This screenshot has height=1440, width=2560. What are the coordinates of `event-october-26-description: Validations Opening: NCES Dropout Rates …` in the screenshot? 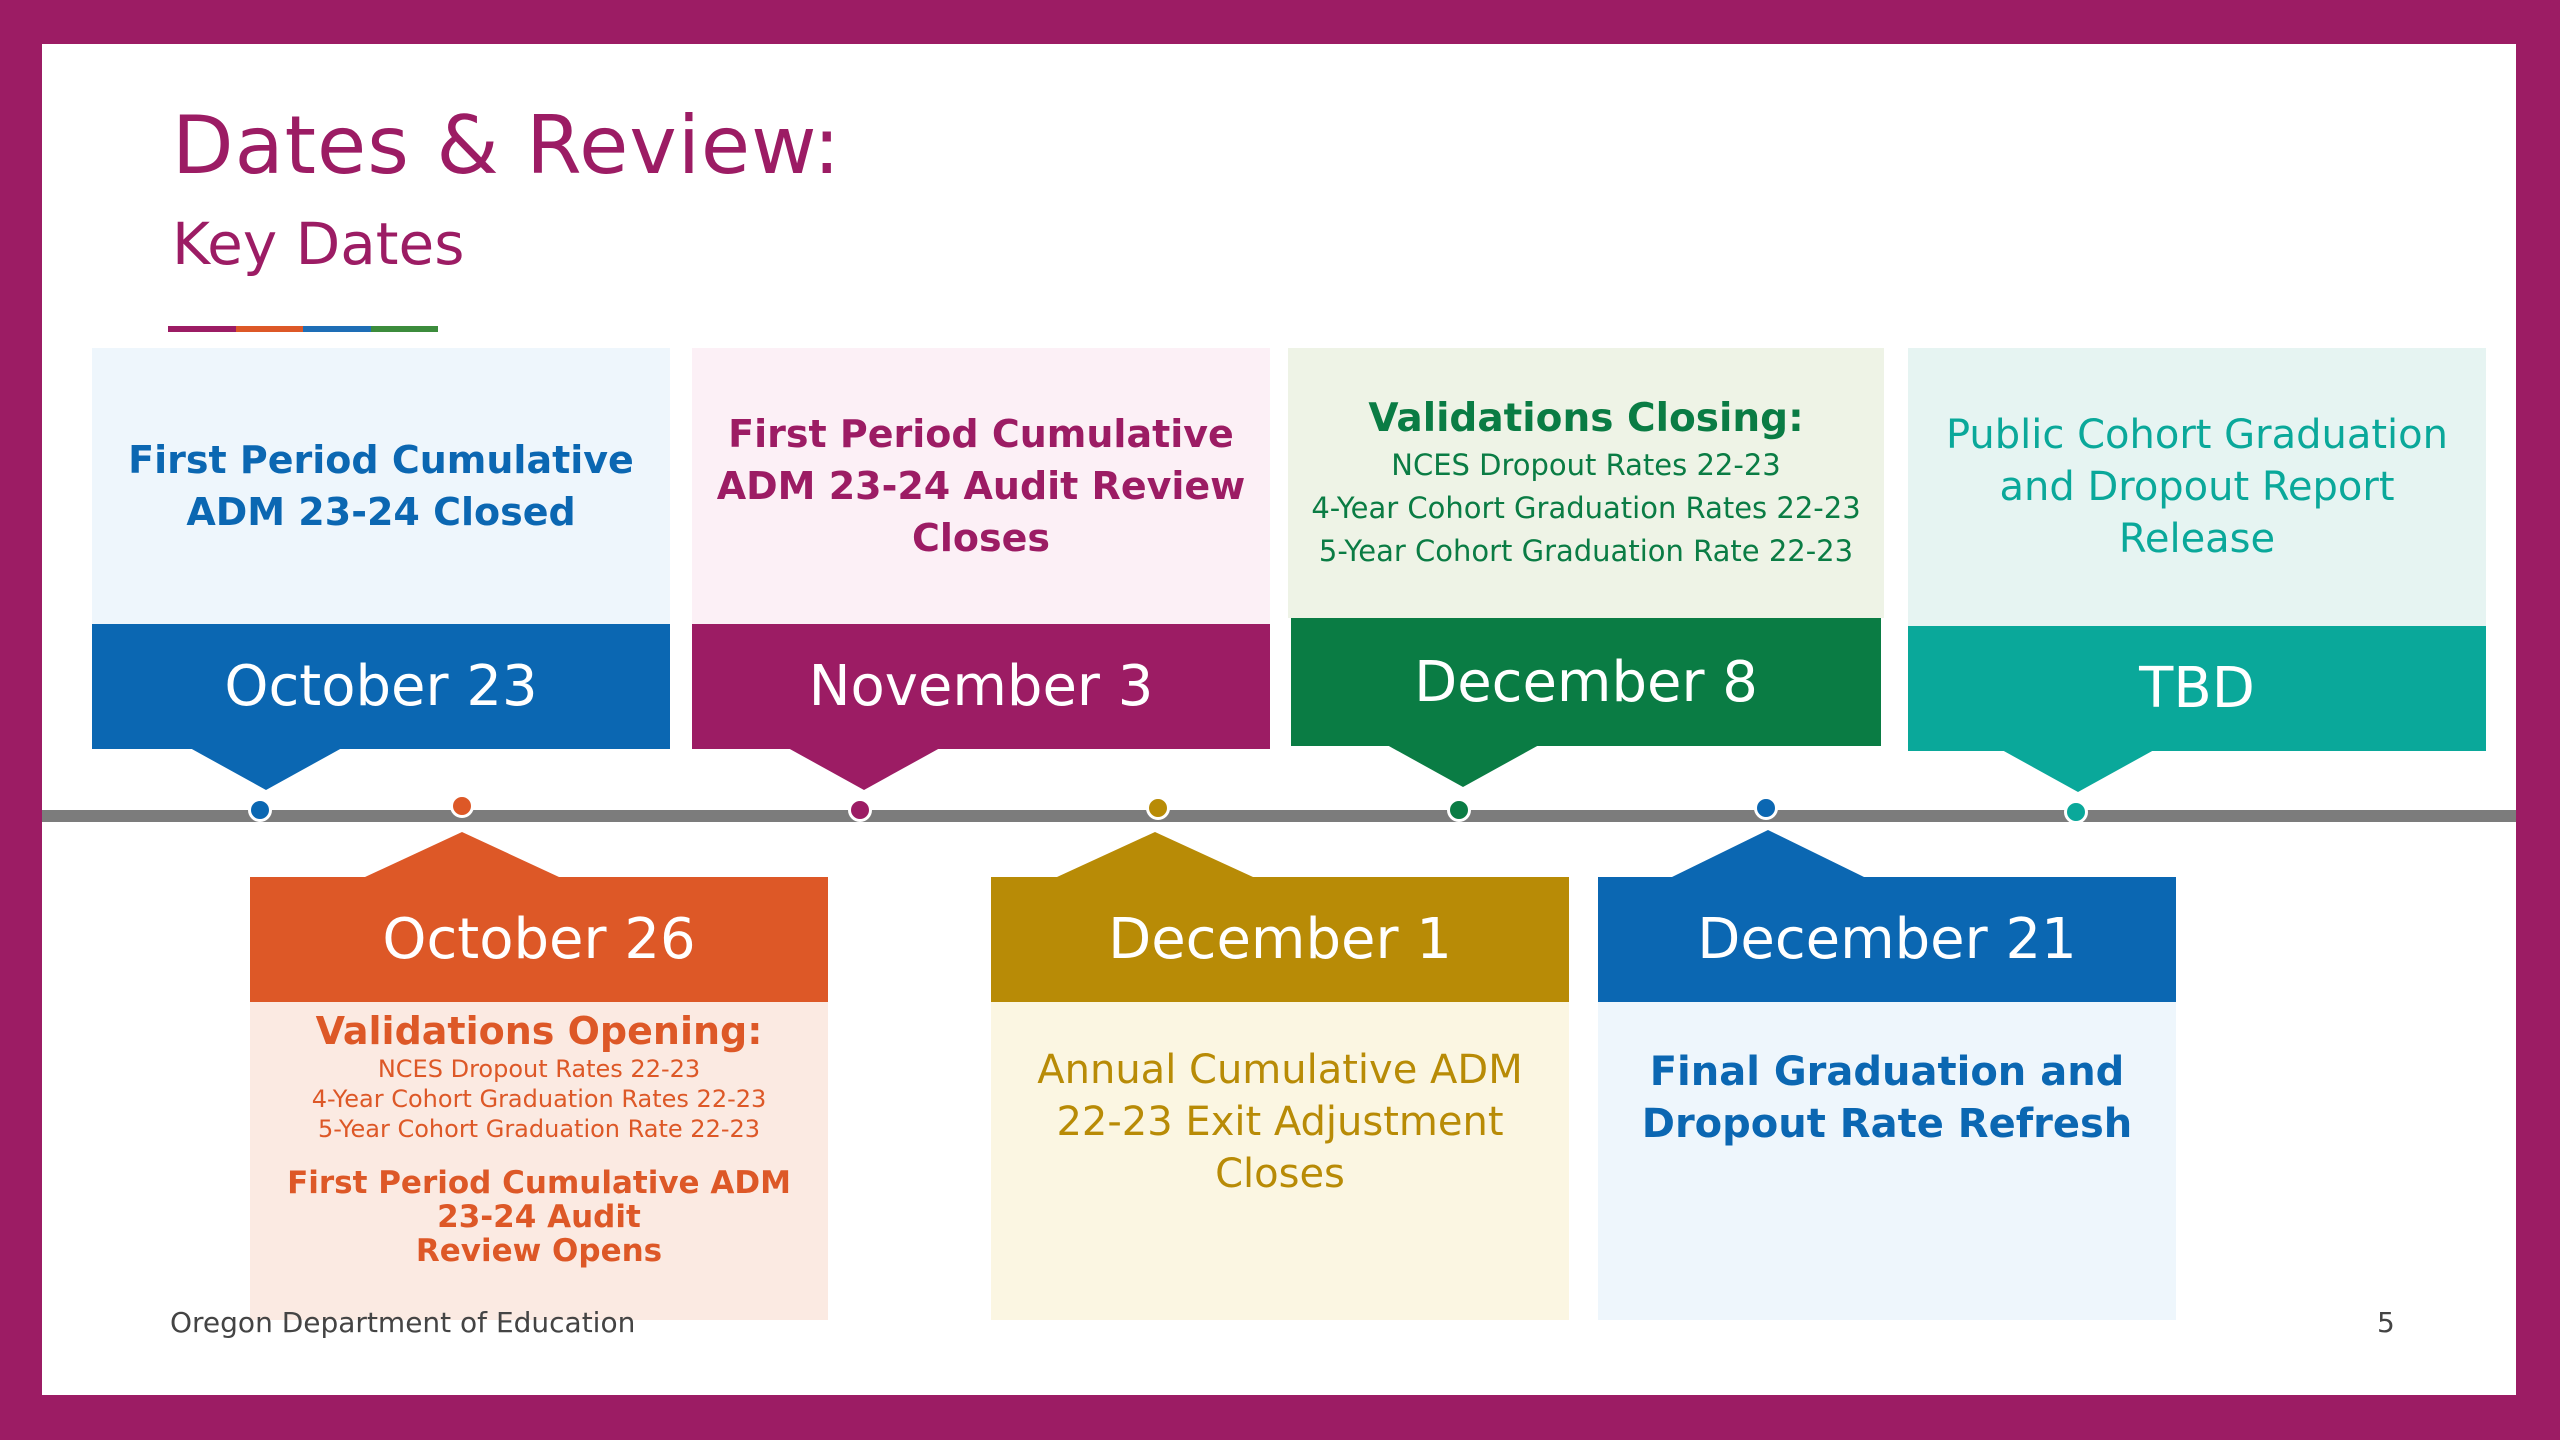 It's located at (539, 1161).